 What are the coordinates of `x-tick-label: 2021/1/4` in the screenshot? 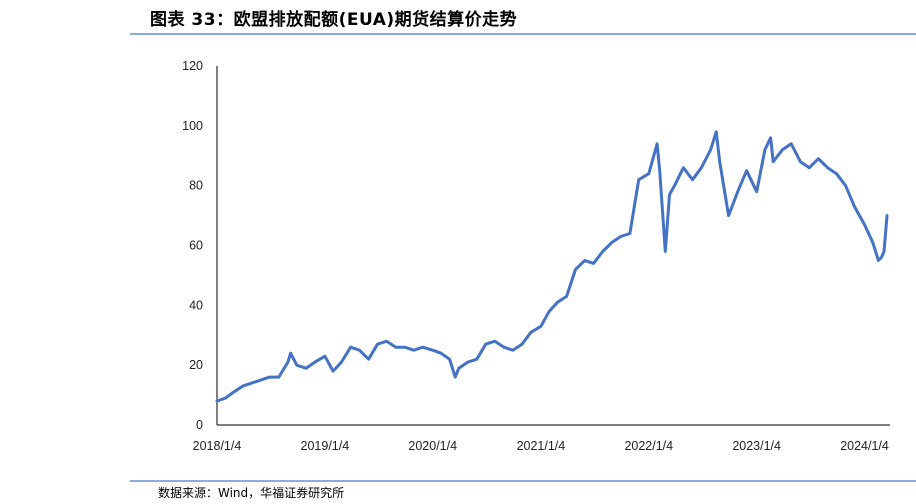 It's located at (541, 446).